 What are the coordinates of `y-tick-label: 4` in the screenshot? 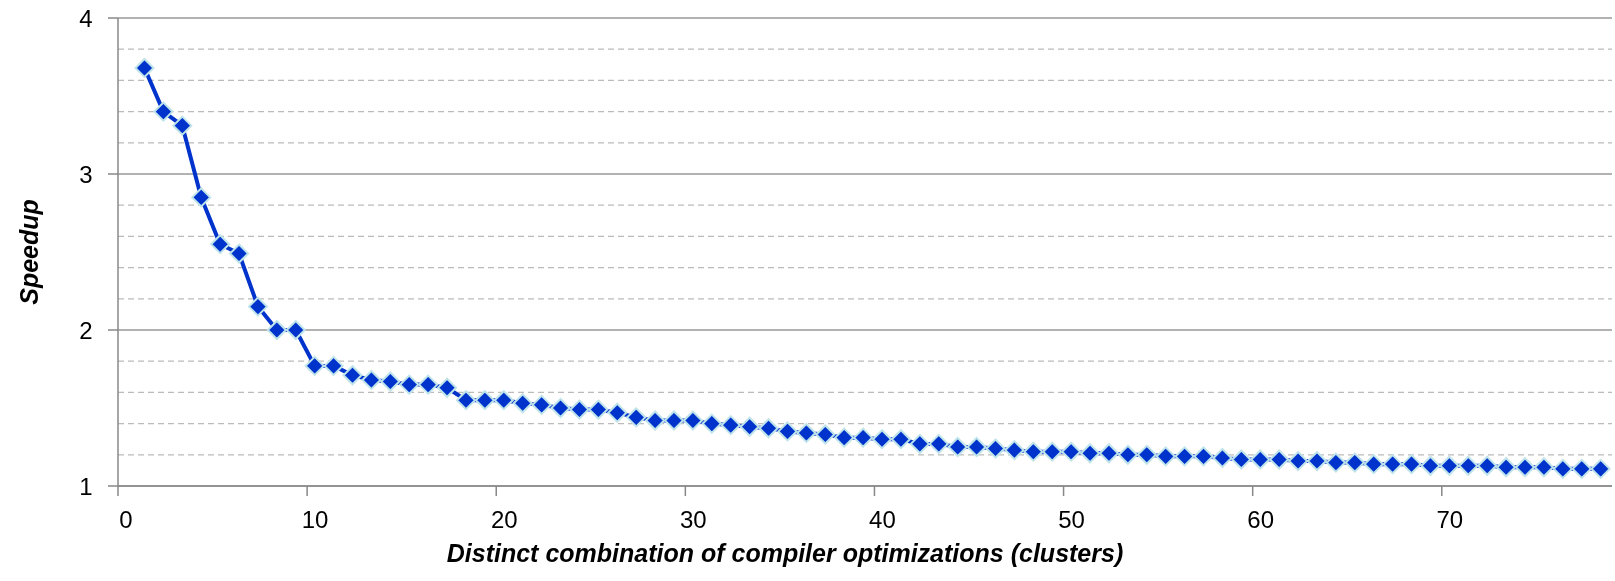 It's located at (86, 18).